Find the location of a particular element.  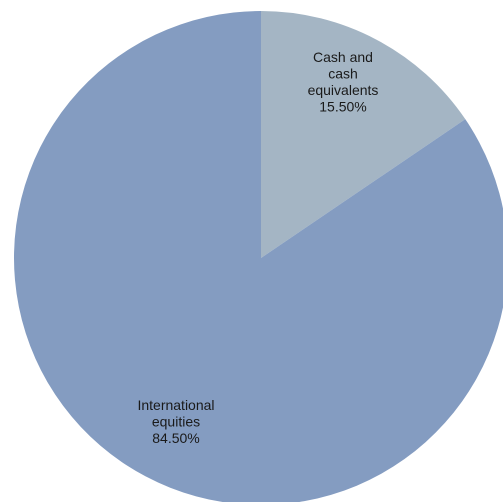

slice-label-0: Cash and cash equivalents 15.50% is located at coordinates (343, 82).